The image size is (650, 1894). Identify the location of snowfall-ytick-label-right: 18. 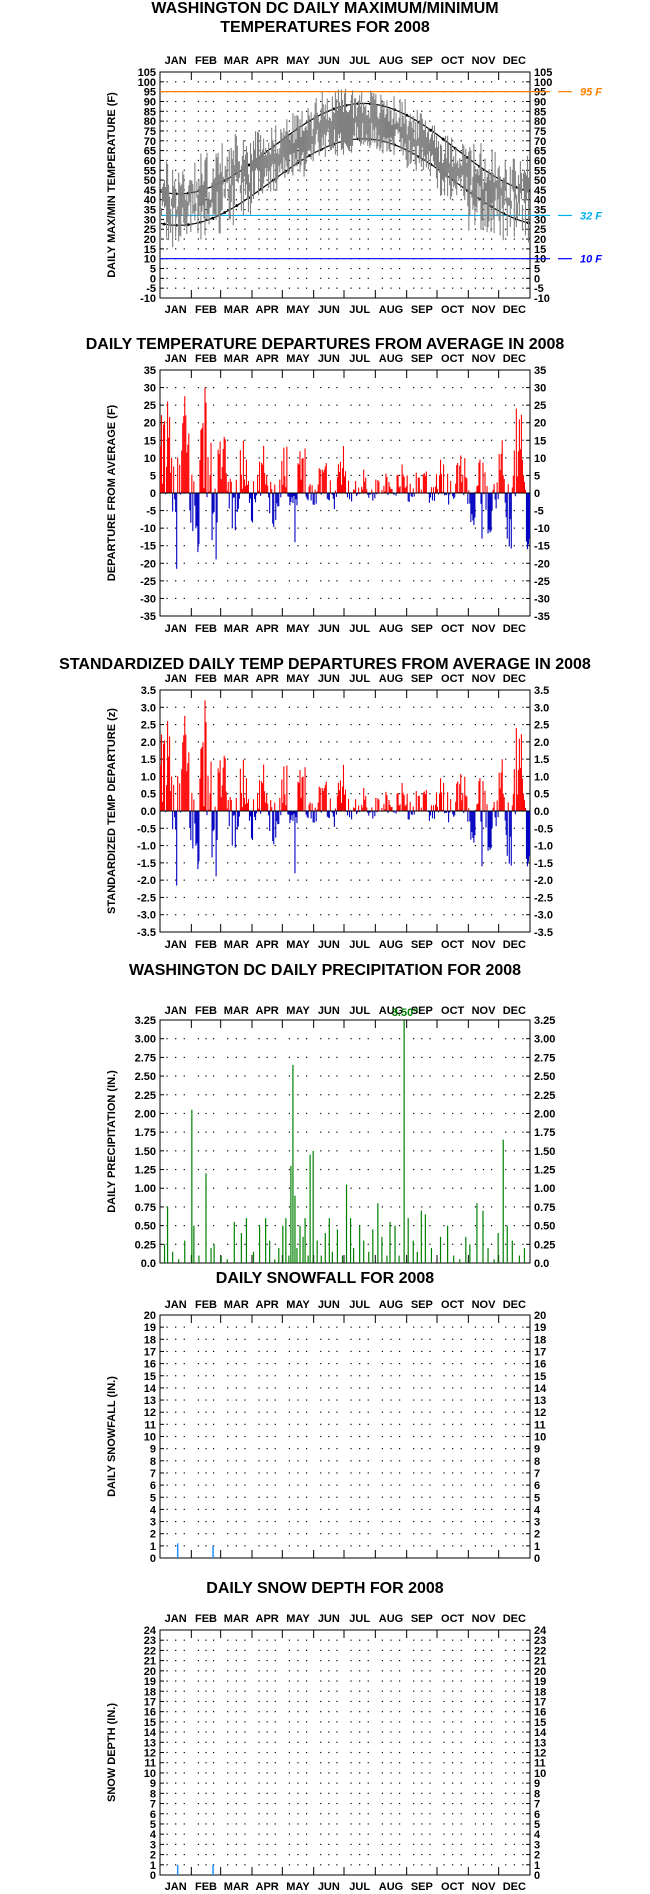
(540, 1340).